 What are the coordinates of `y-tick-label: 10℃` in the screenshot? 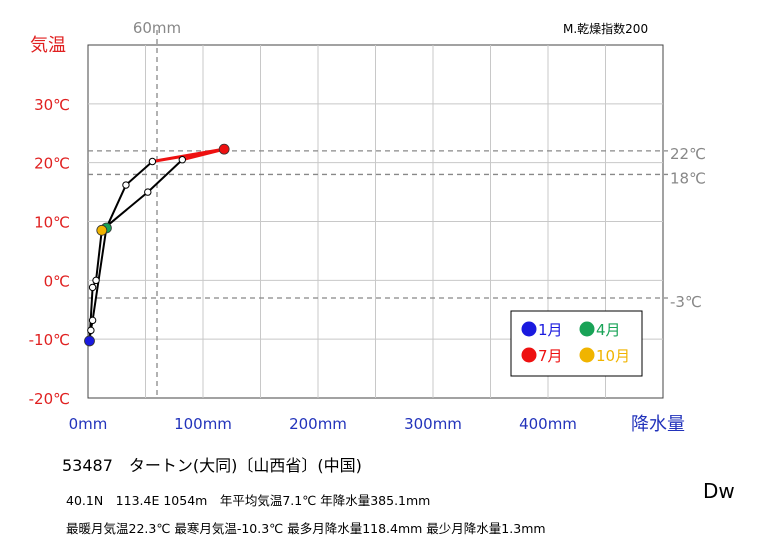 It's located at (52, 223).